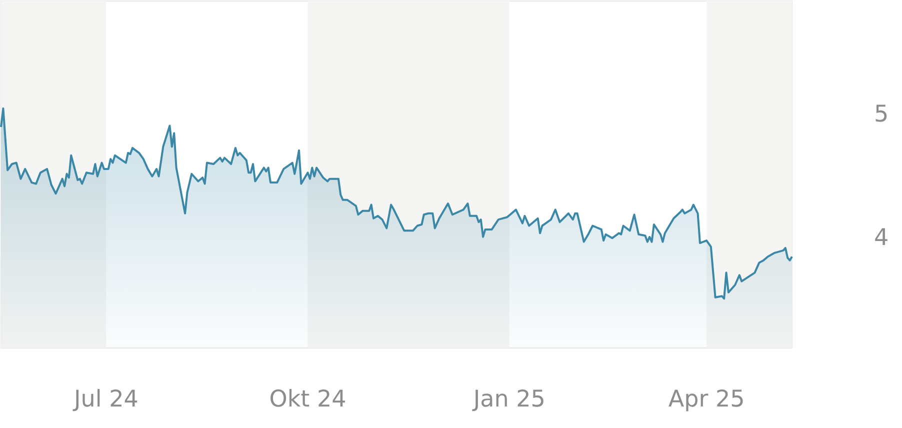 The height and width of the screenshot is (428, 902). Describe the element at coordinates (881, 238) in the screenshot. I see `y-tick-label: 4` at that location.